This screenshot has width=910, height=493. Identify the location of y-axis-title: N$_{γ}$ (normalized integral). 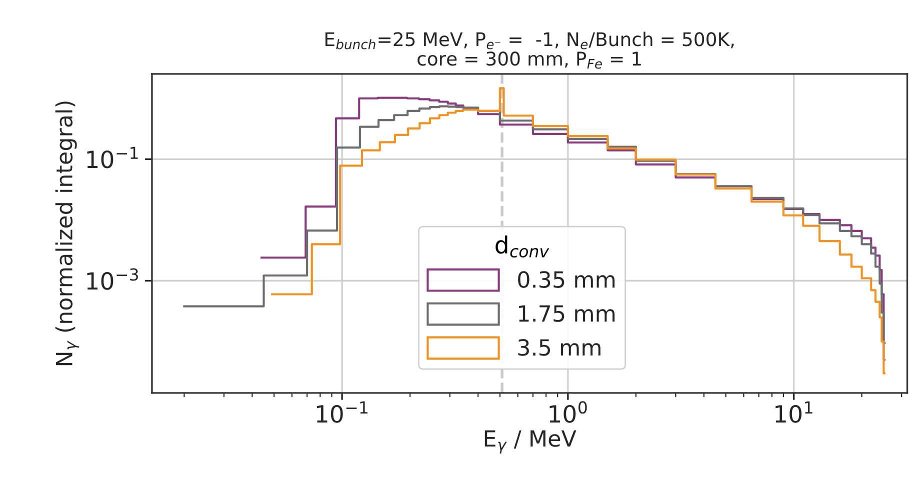
(67, 234).